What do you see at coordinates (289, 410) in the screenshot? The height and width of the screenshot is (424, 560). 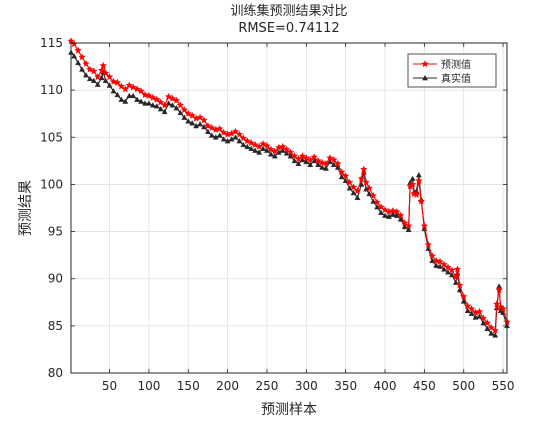 I see `x-axis-title: 预测样本` at bounding box center [289, 410].